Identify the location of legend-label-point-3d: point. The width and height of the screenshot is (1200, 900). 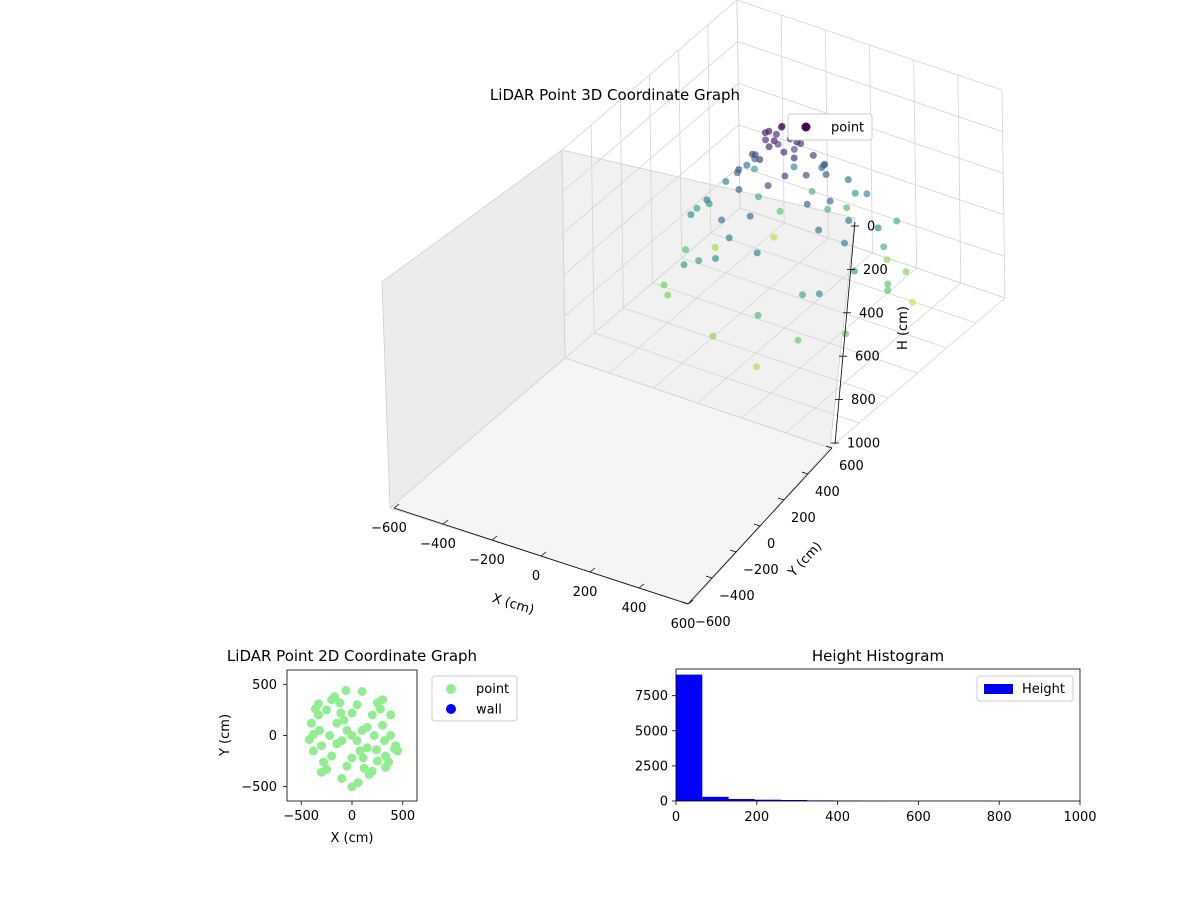
(847, 128).